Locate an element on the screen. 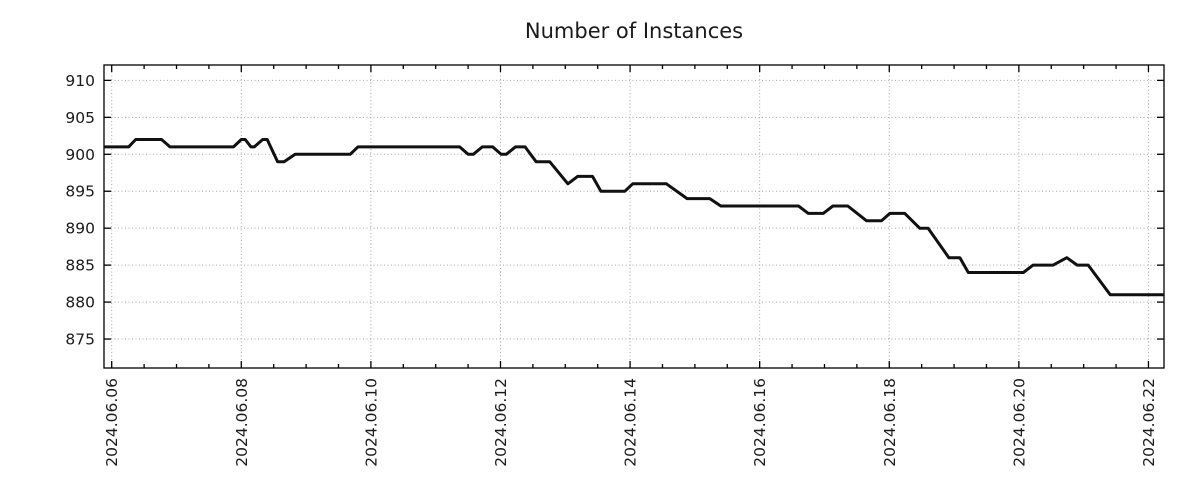 The width and height of the screenshot is (1200, 500). x-tick-label: 2024.06.20 is located at coordinates (1019, 422).